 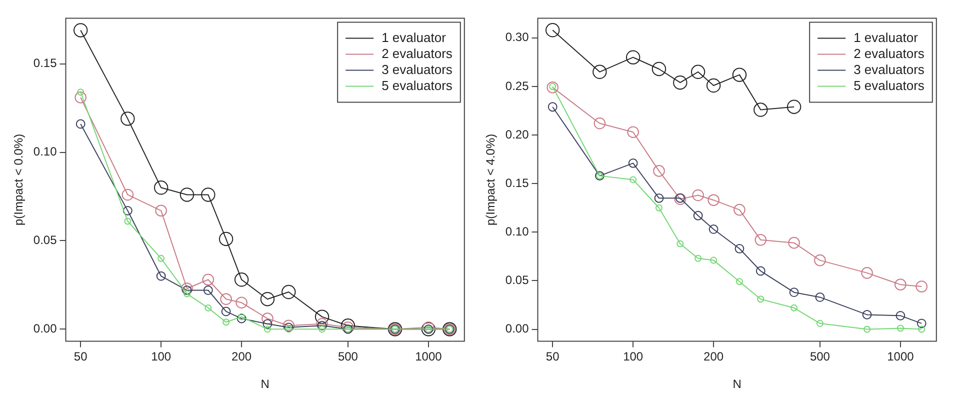 What do you see at coordinates (491, 180) in the screenshot?
I see `y-axis-title: p(Impact < 4.0%)` at bounding box center [491, 180].